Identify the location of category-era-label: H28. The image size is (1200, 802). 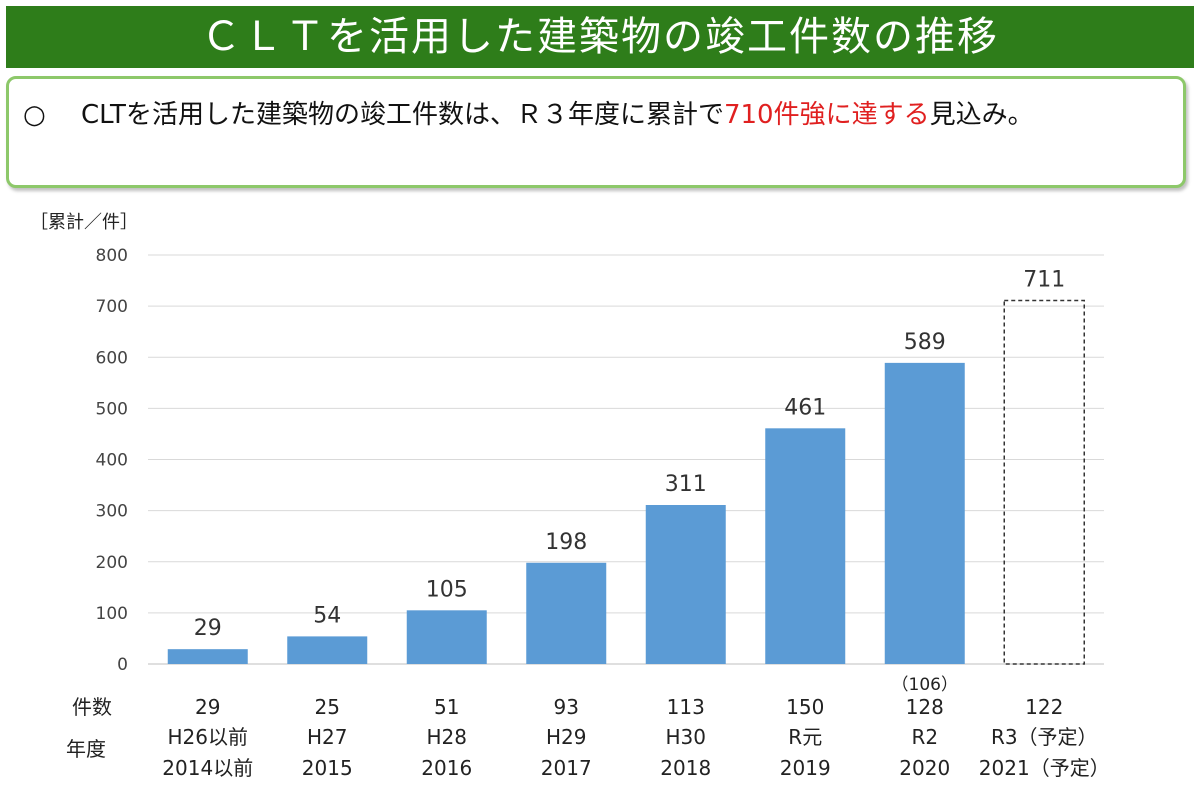
(447, 737).